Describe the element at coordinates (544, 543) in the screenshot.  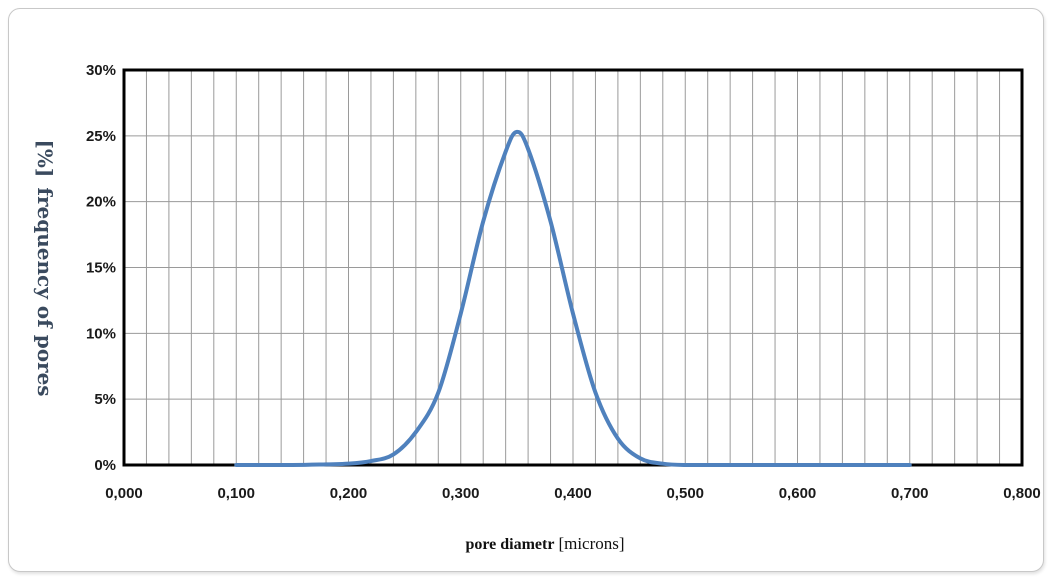
I see `x-axis-label: pore diametr [microns]` at that location.